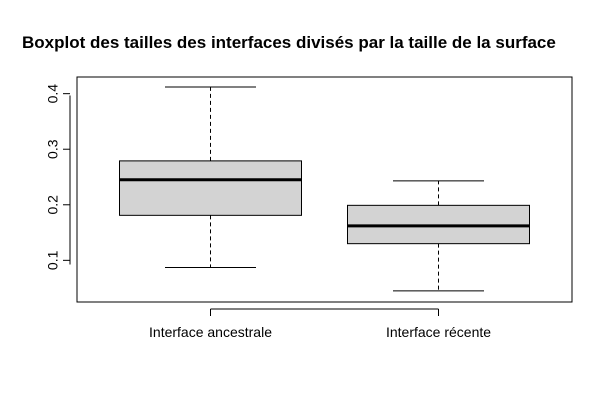  Describe the element at coordinates (53, 260) in the screenshot. I see `y-tick-label: 0.1` at that location.